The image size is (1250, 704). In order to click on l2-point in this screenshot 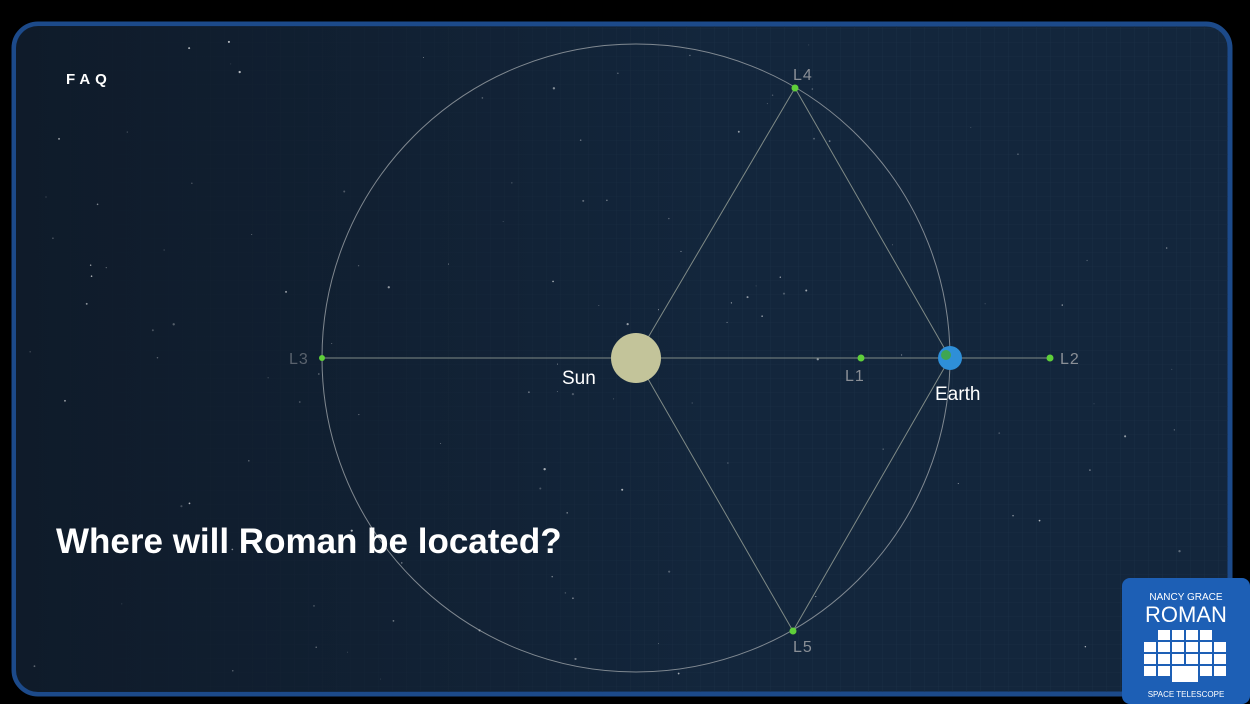, I will do `click(1050, 358)`.